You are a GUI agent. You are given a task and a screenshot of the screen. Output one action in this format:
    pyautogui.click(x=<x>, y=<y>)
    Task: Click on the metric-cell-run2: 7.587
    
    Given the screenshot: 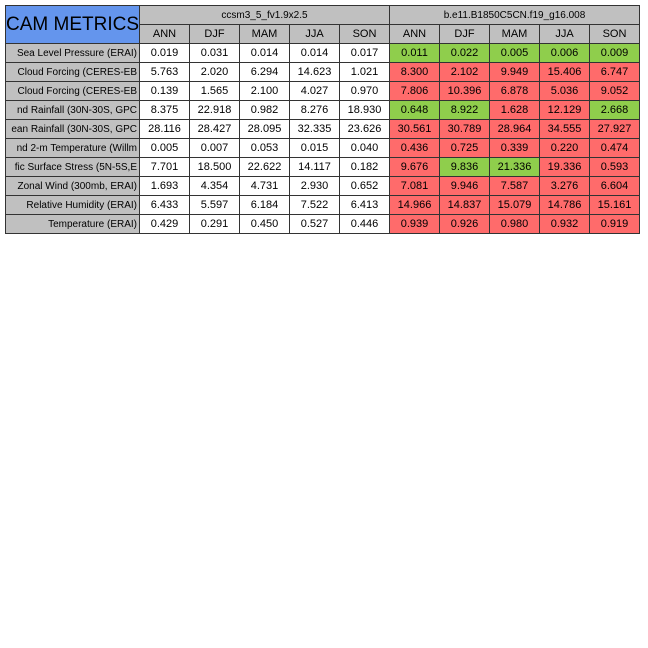 What is the action you would take?
    pyautogui.click(x=514, y=186)
    